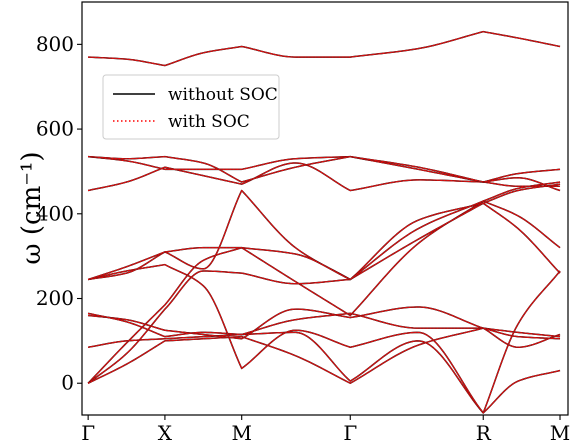 The height and width of the screenshot is (445, 586). I want to click on legend: without SOC with SOC, so click(191, 107).